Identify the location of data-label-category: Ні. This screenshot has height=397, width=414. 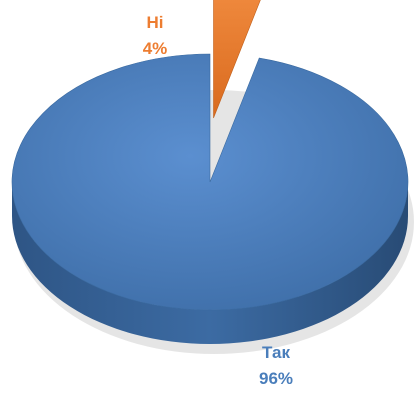
(155, 22).